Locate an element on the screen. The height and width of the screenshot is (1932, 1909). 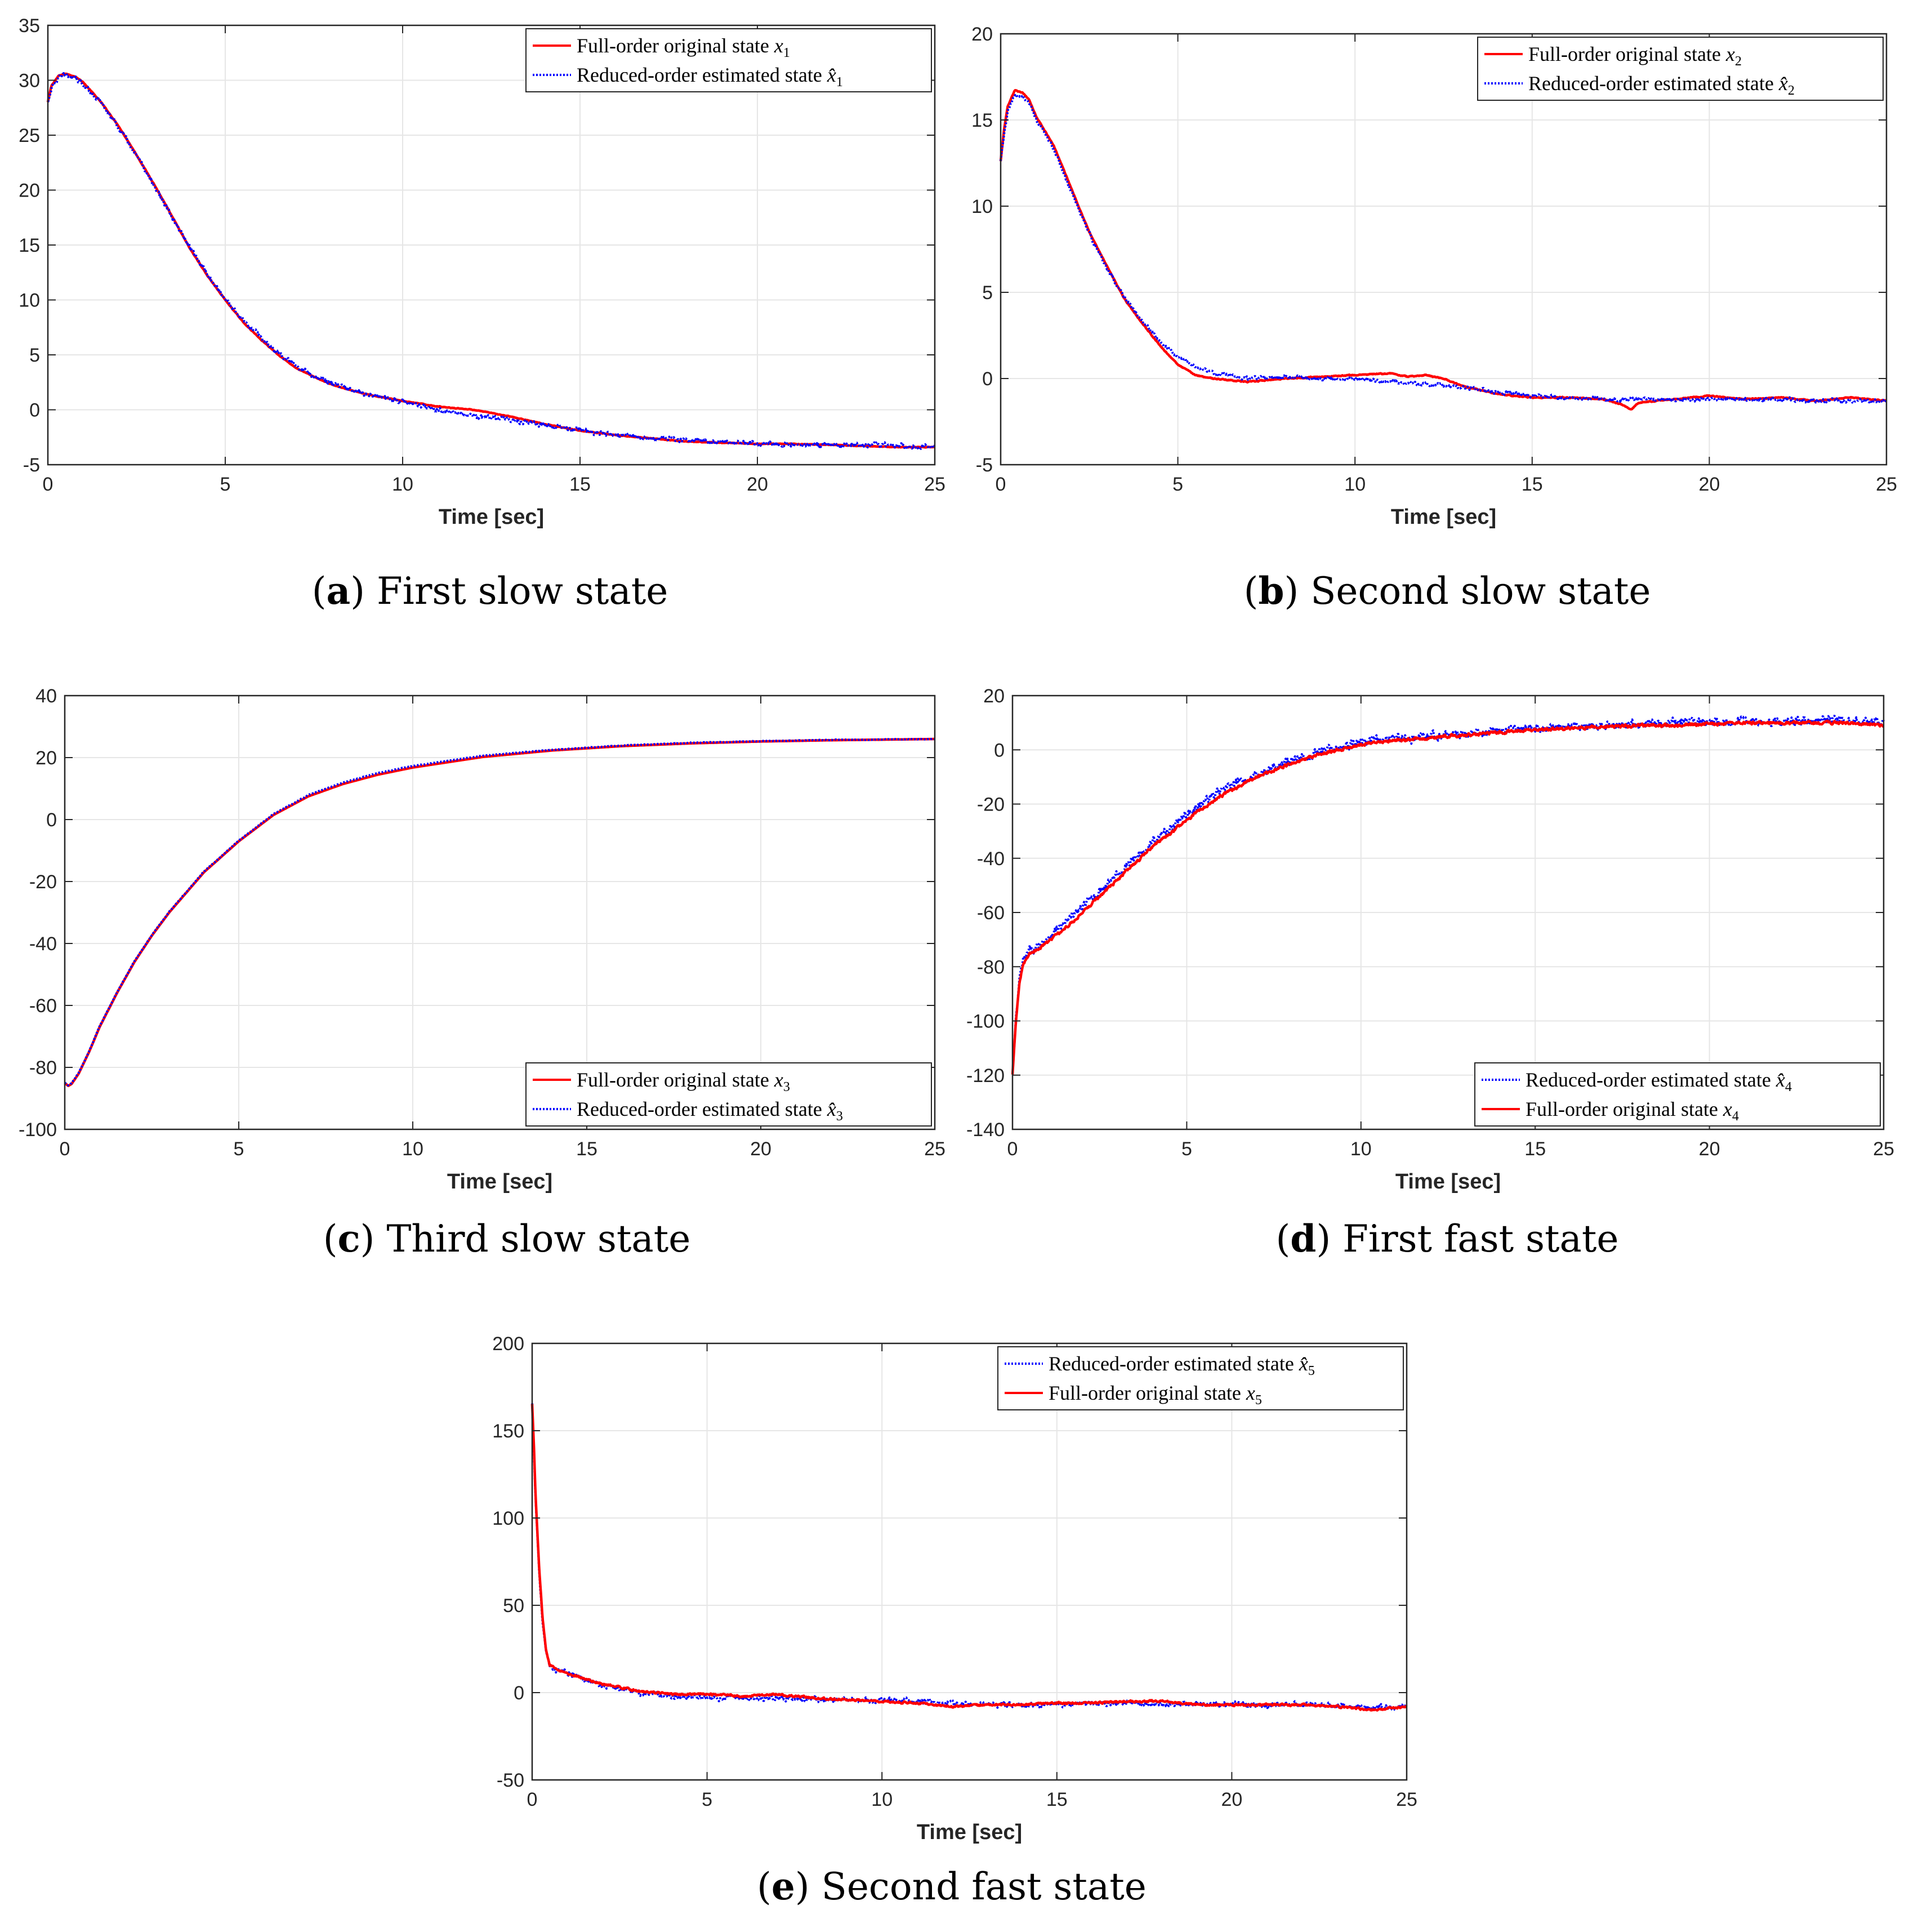
y-tick-label: 5 is located at coordinates (34, 355).